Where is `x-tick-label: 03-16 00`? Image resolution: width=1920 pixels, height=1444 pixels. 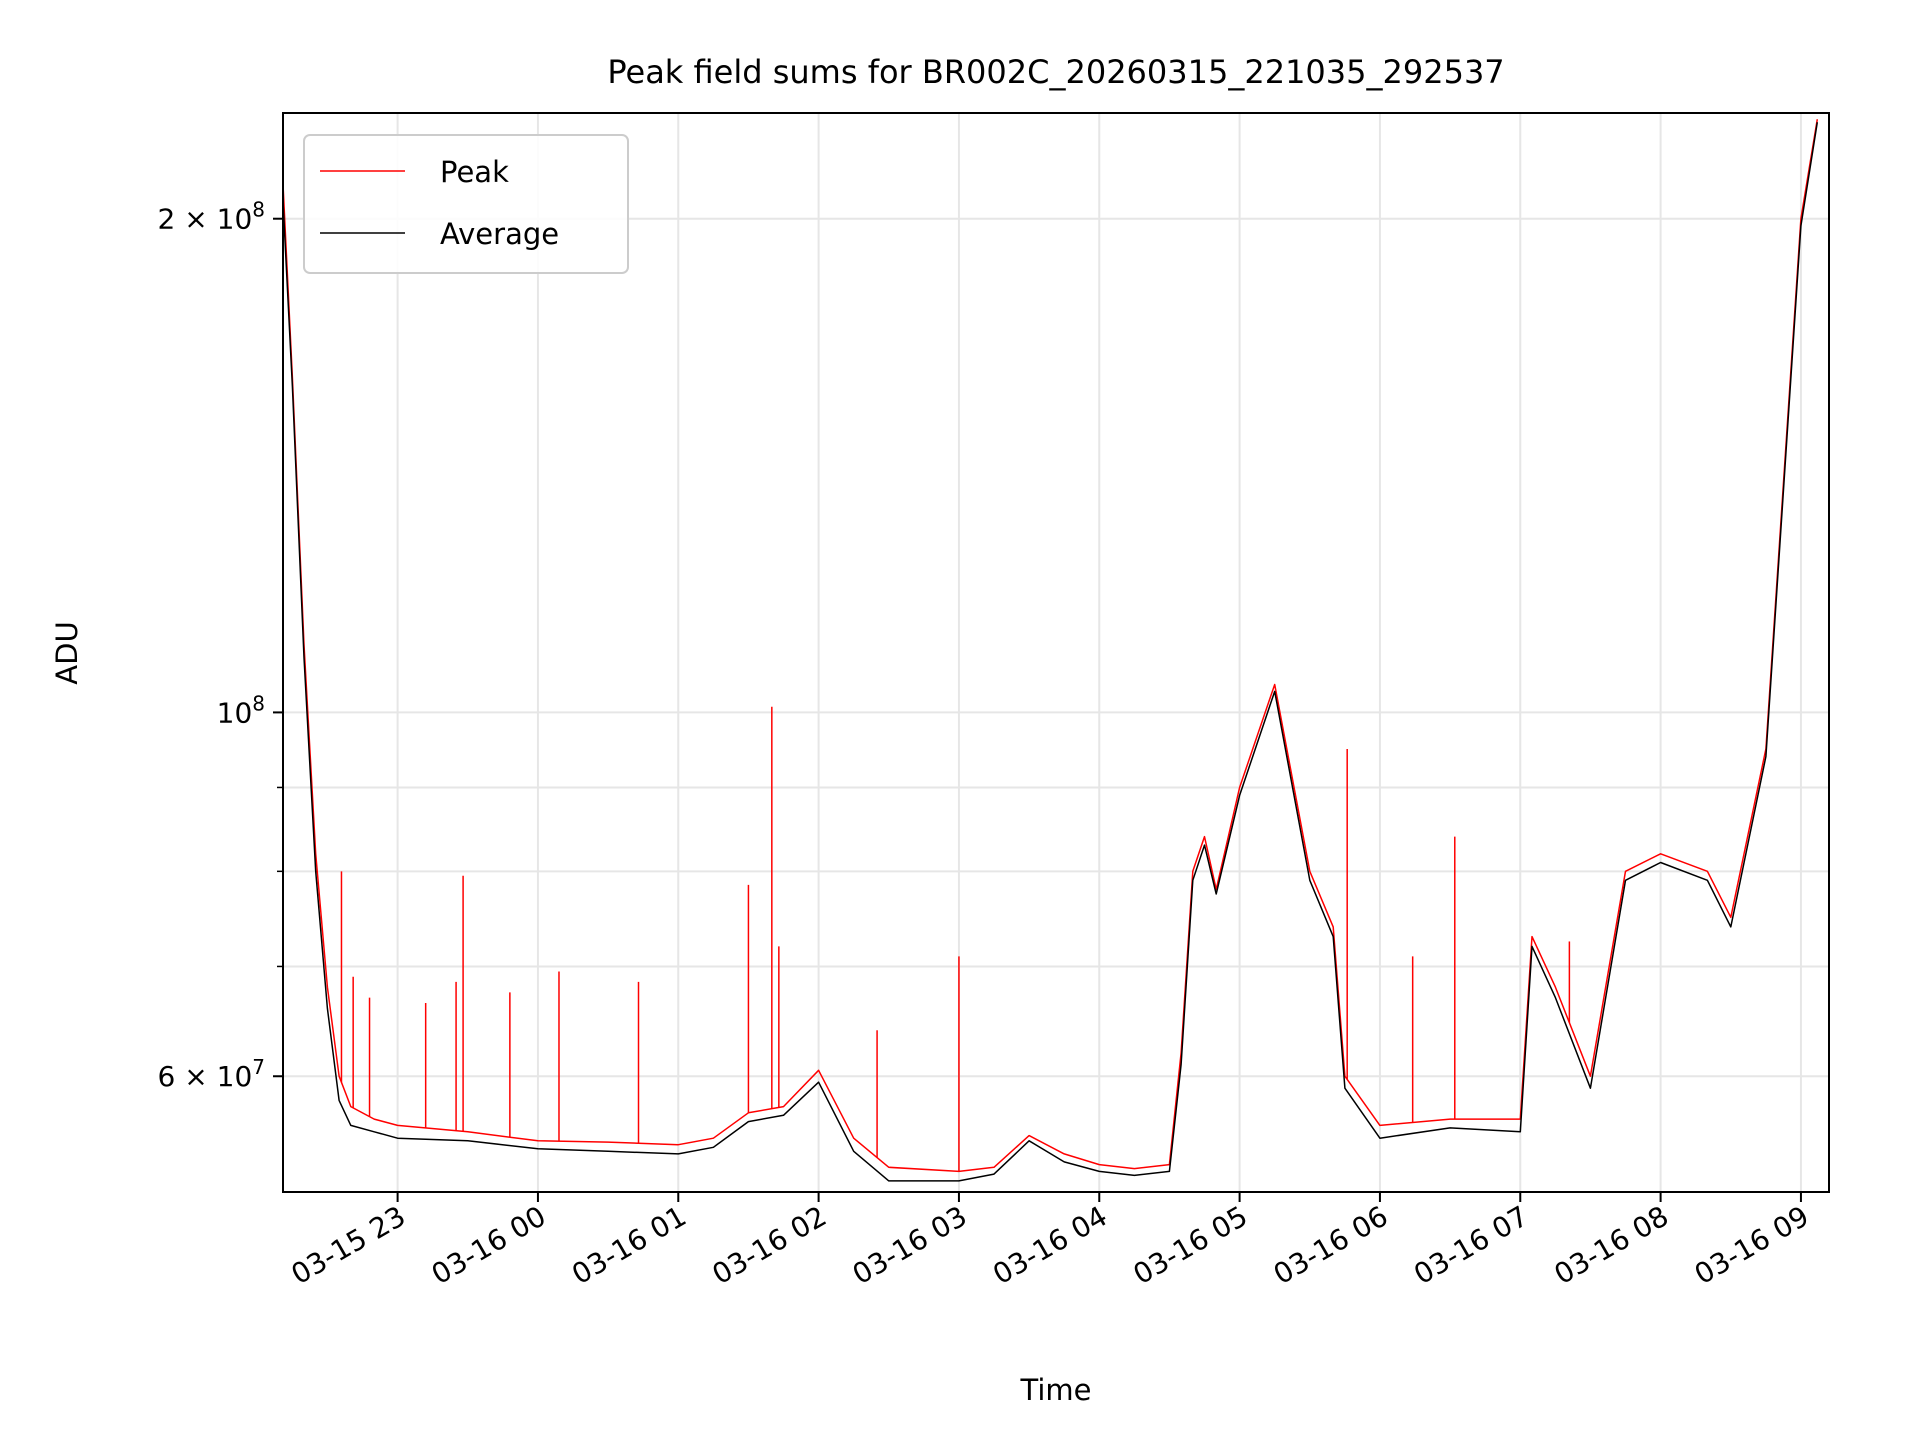
x-tick-label: 03-16 00 is located at coordinates (489, 1245).